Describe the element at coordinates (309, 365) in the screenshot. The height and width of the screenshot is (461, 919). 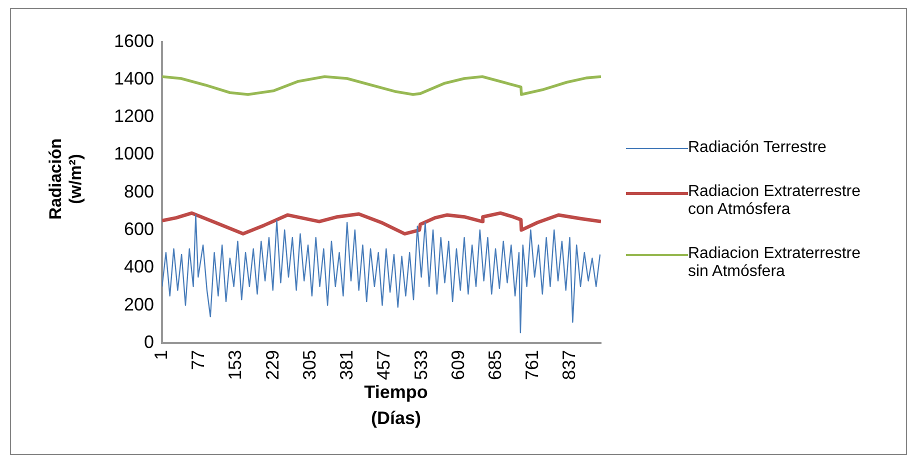
I see `x-tick-label: 305` at that location.